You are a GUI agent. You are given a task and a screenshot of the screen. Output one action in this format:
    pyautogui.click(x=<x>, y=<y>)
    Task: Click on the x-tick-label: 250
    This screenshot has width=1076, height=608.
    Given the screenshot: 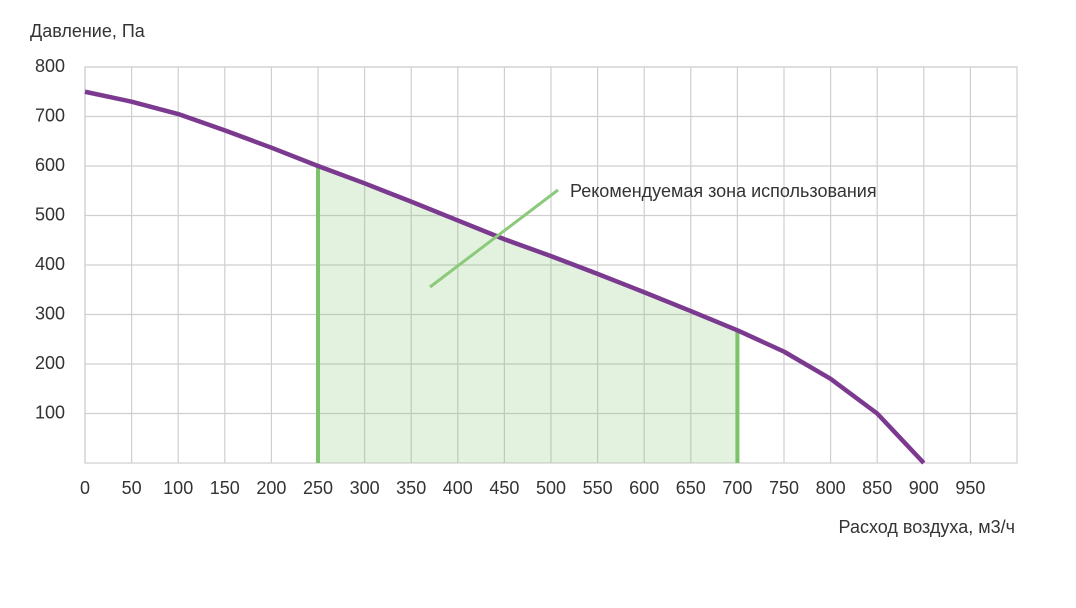 What is the action you would take?
    pyautogui.click(x=318, y=488)
    